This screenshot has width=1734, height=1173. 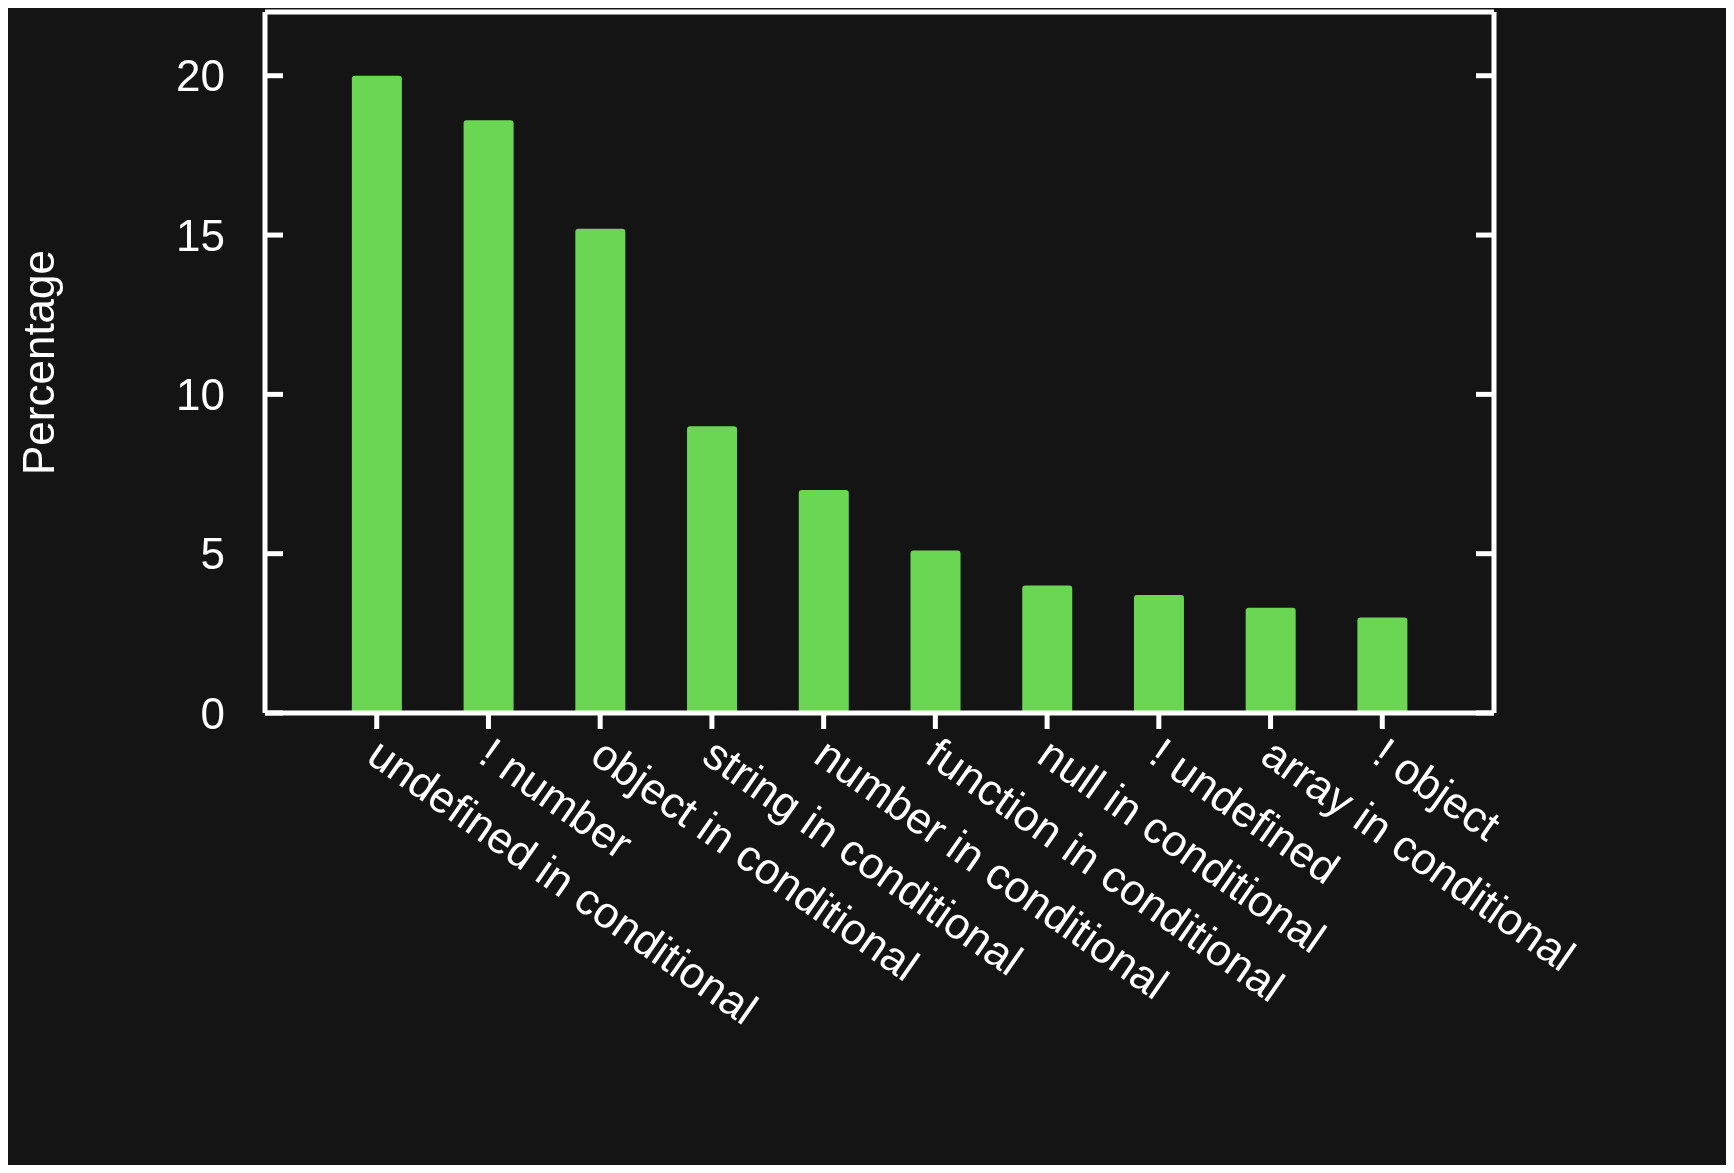 I want to click on y-tick-label: 0, so click(x=212, y=713).